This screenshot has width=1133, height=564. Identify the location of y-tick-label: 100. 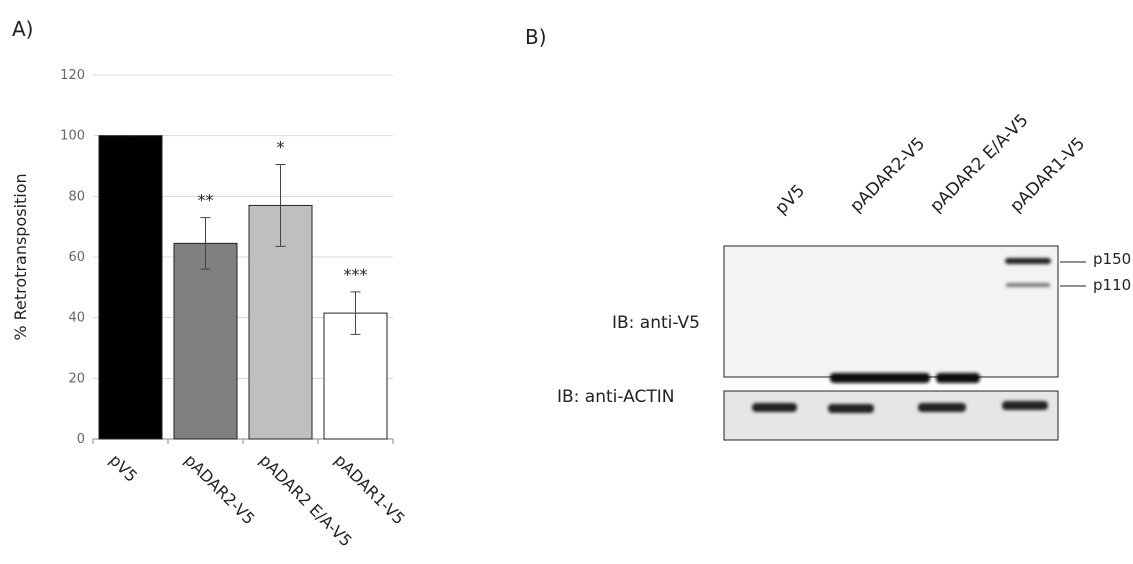
(72, 136).